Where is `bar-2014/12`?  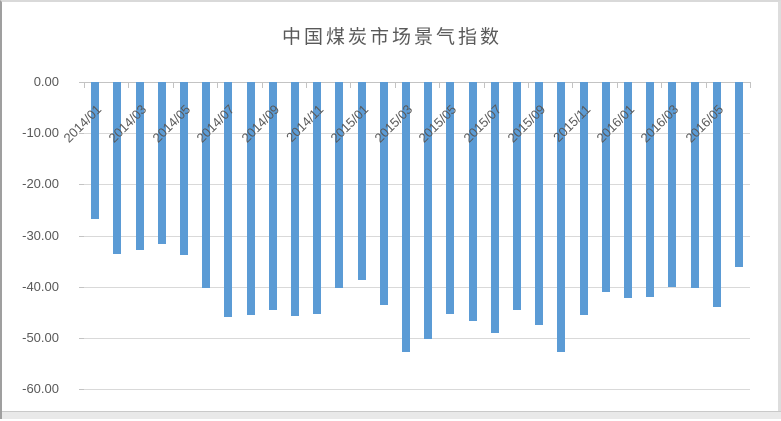 bar-2014/12 is located at coordinates (339, 185).